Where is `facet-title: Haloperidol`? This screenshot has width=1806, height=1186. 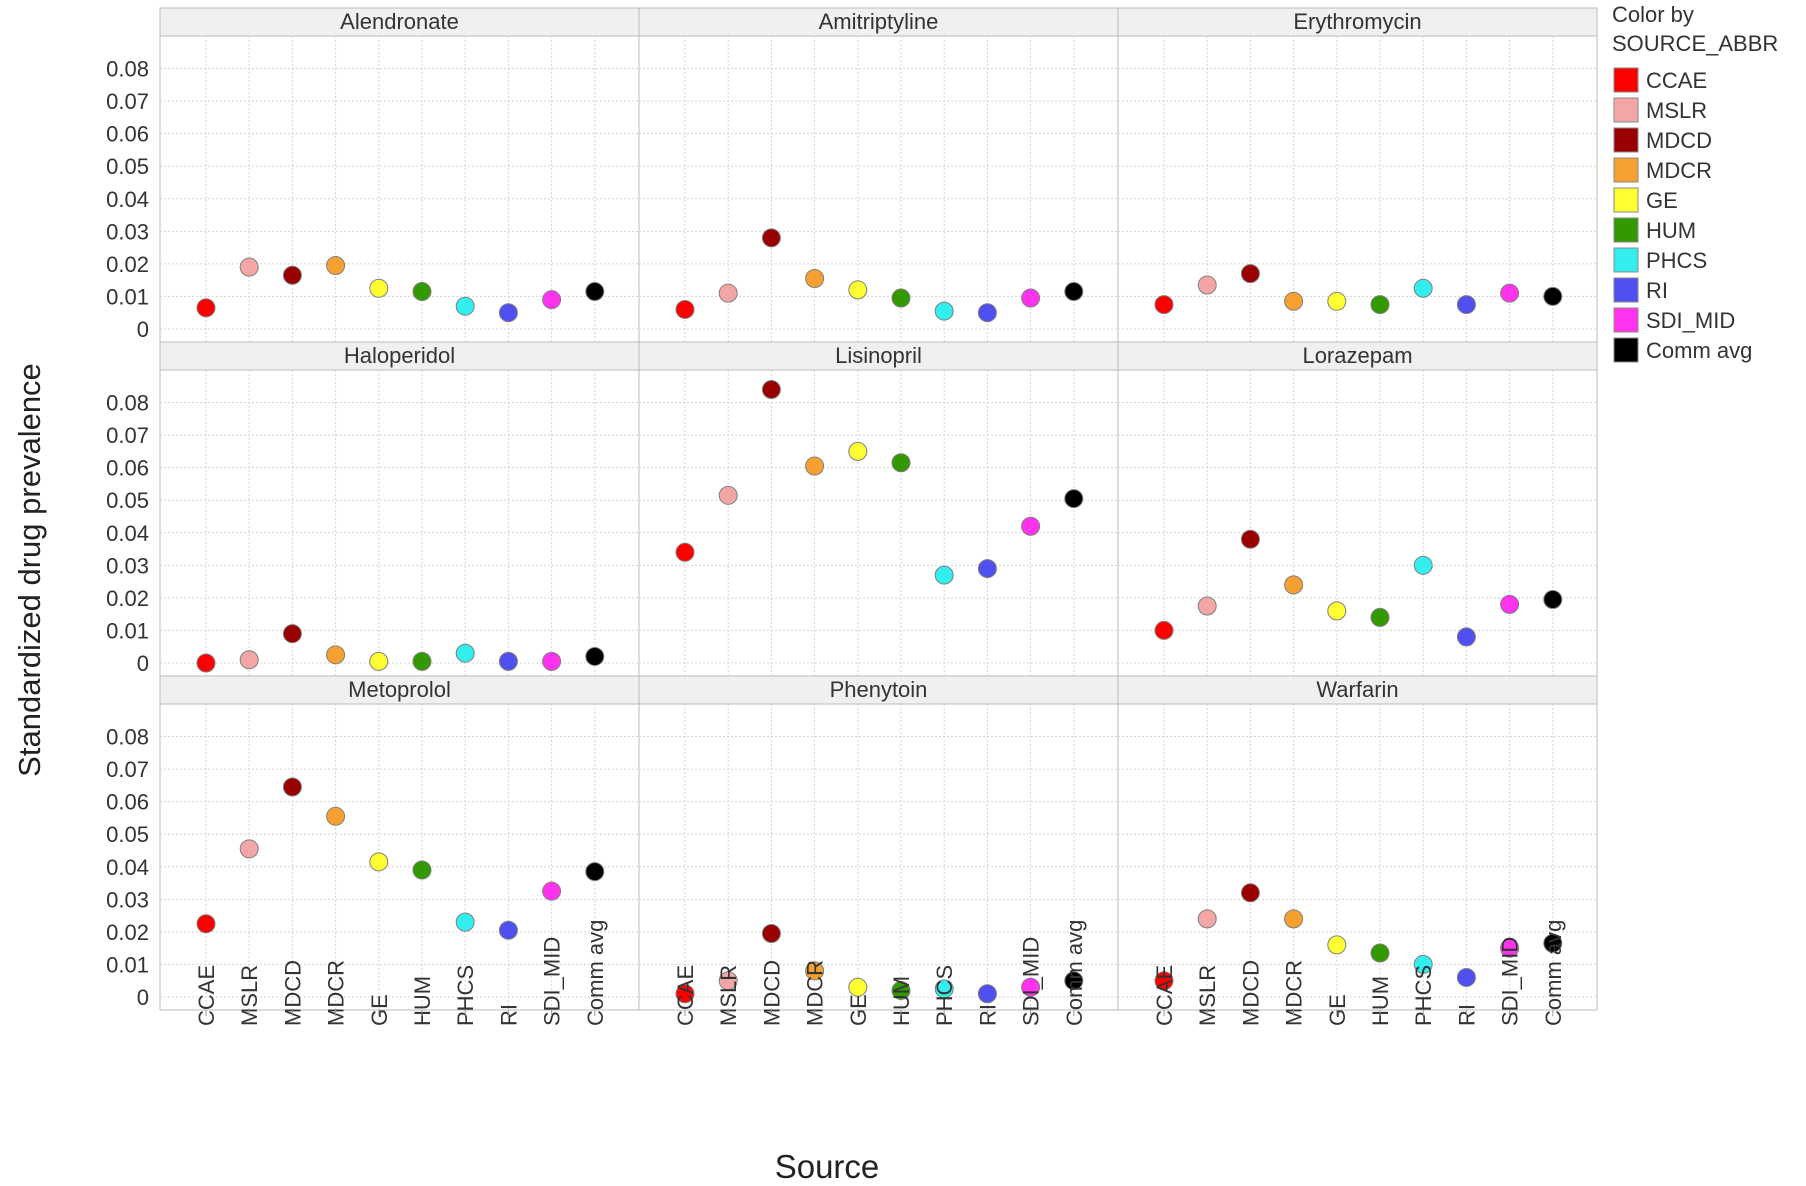 facet-title: Haloperidol is located at coordinates (399, 355).